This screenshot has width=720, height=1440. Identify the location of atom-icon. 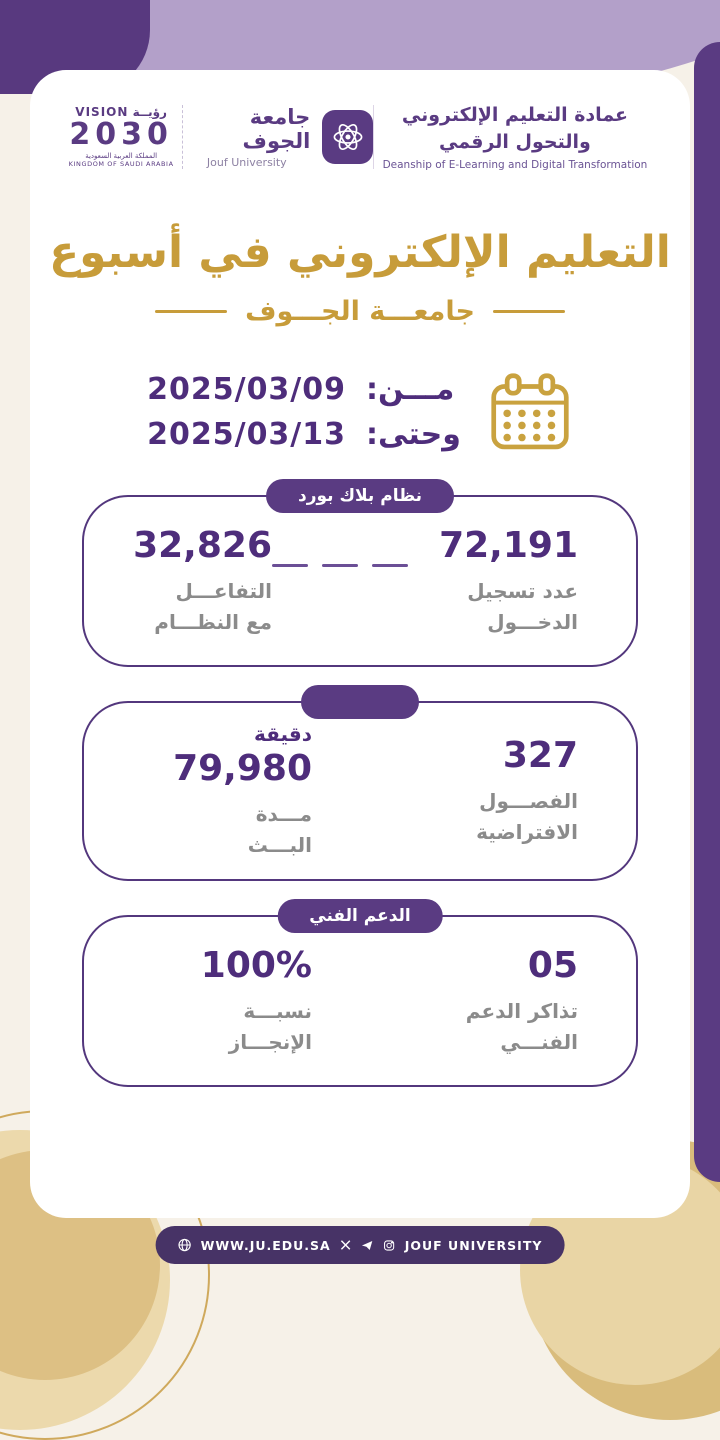
(347, 136).